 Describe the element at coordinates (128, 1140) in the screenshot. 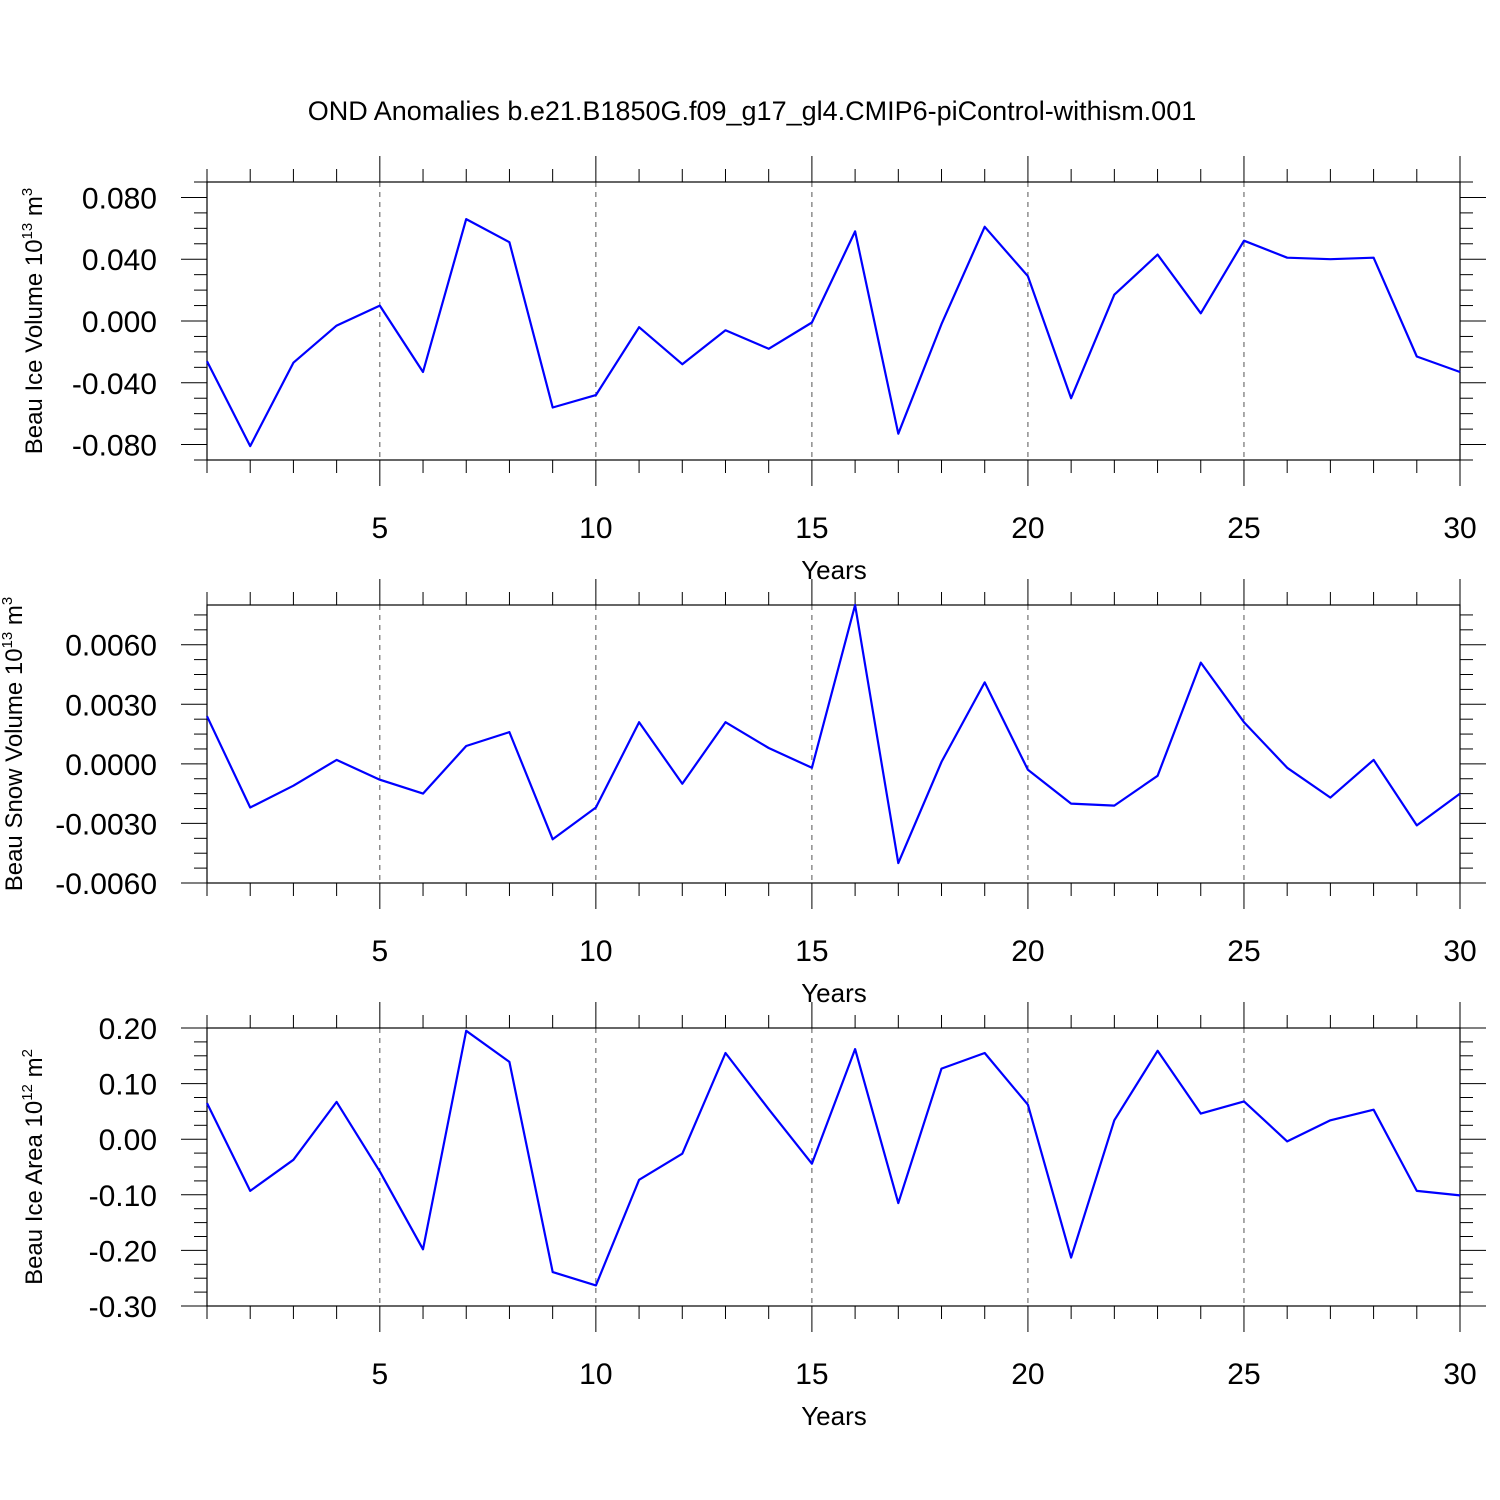

I see `y-tick-label: 0.00` at that location.